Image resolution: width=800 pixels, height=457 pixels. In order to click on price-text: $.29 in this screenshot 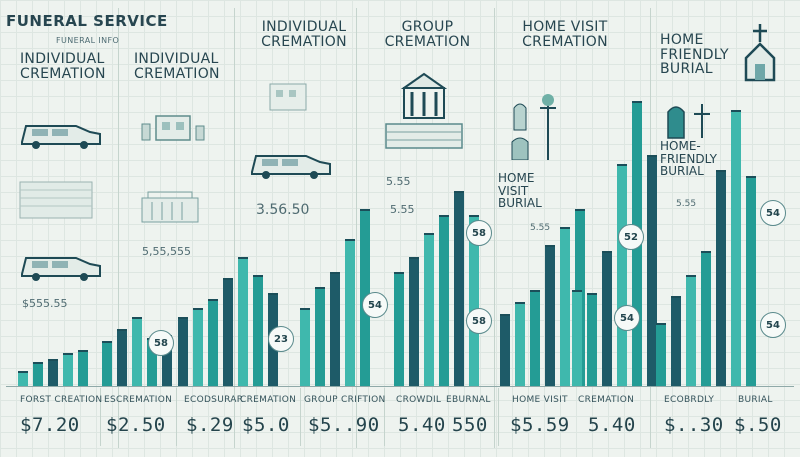, I will do `click(210, 425)`.